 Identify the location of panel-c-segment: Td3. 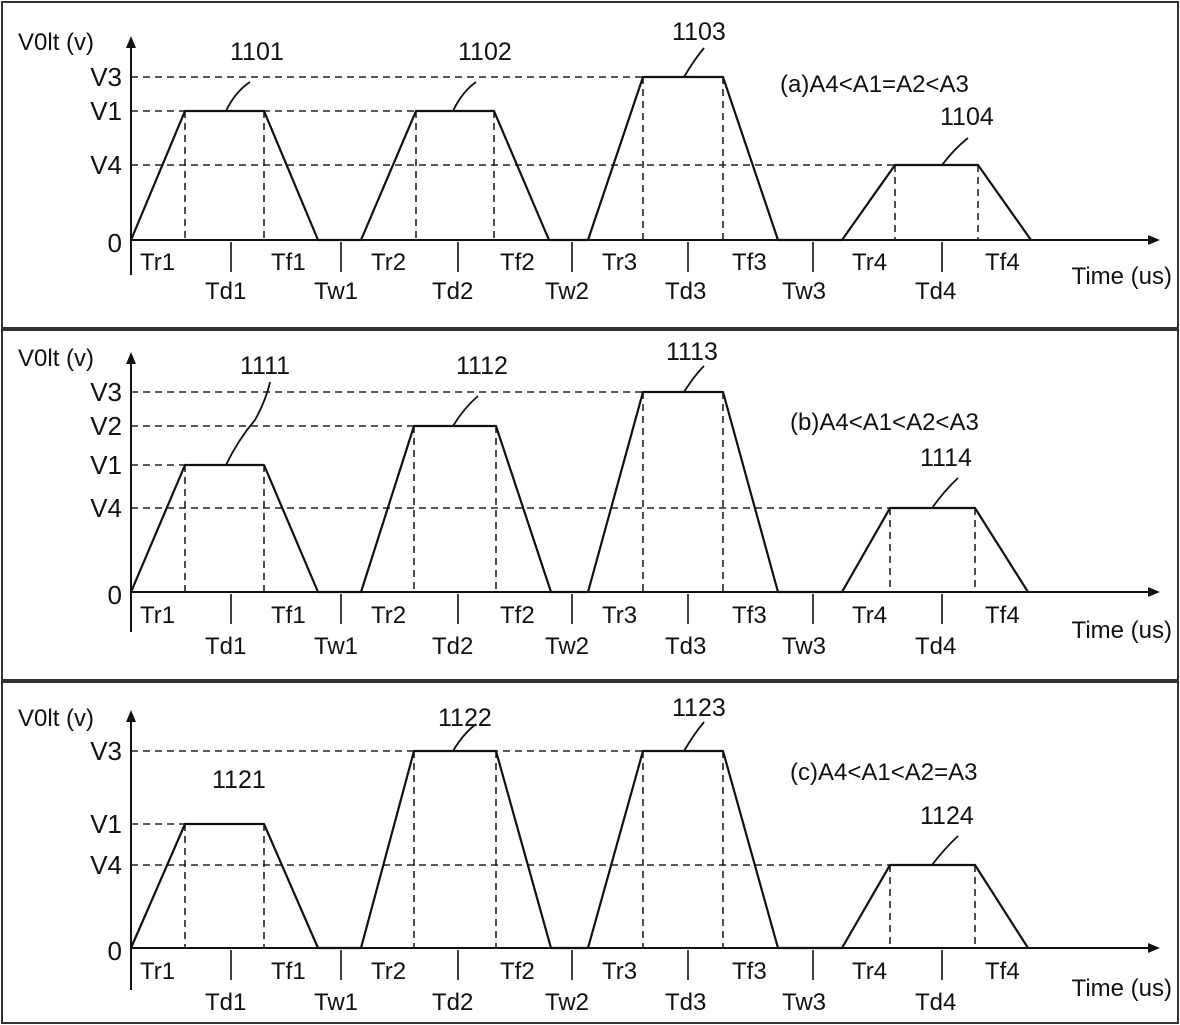
(685, 1002).